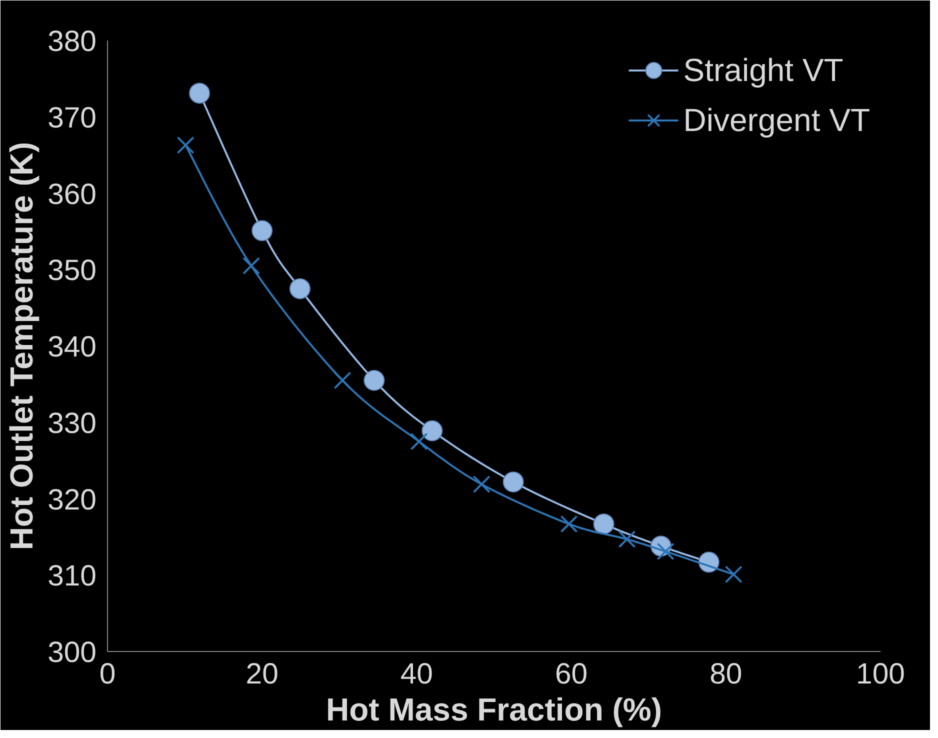 The height and width of the screenshot is (738, 938). What do you see at coordinates (72, 499) in the screenshot?
I see `y-tick-label: 320` at bounding box center [72, 499].